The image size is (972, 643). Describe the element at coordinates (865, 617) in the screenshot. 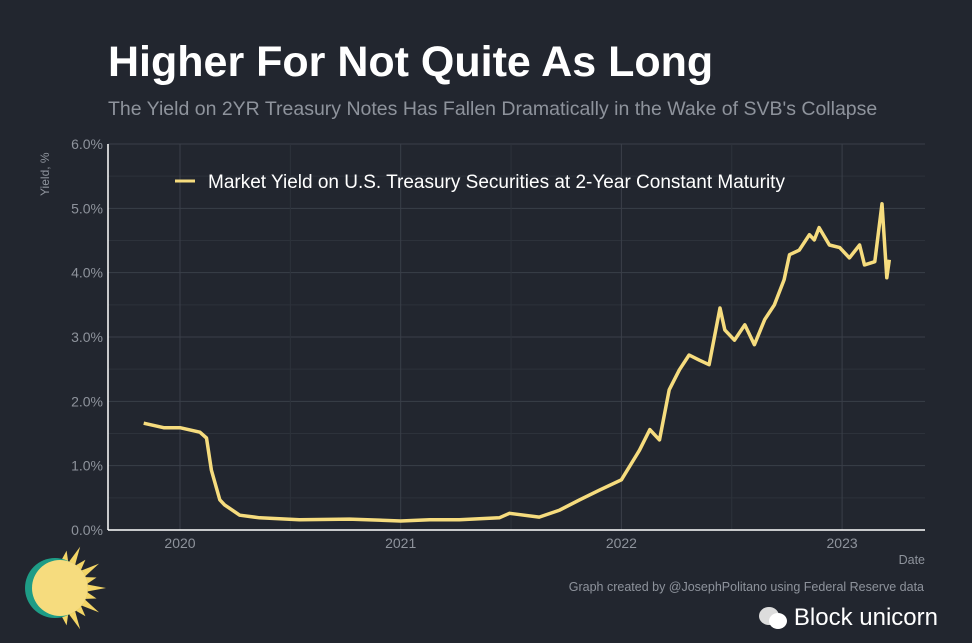

I see `watermark-text: Block unicorn` at that location.